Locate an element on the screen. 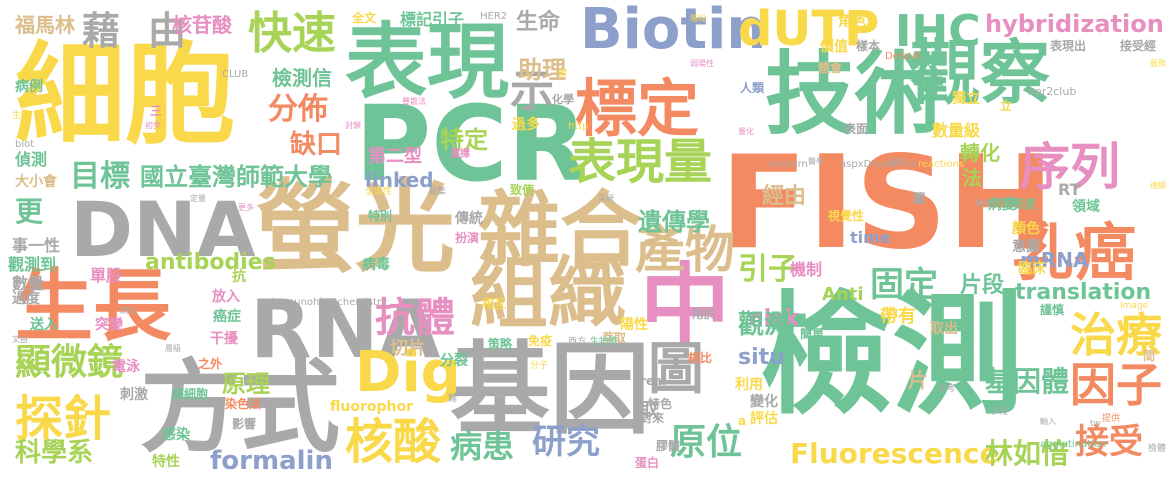  word-duli: 獨立 is located at coordinates (966, 99).